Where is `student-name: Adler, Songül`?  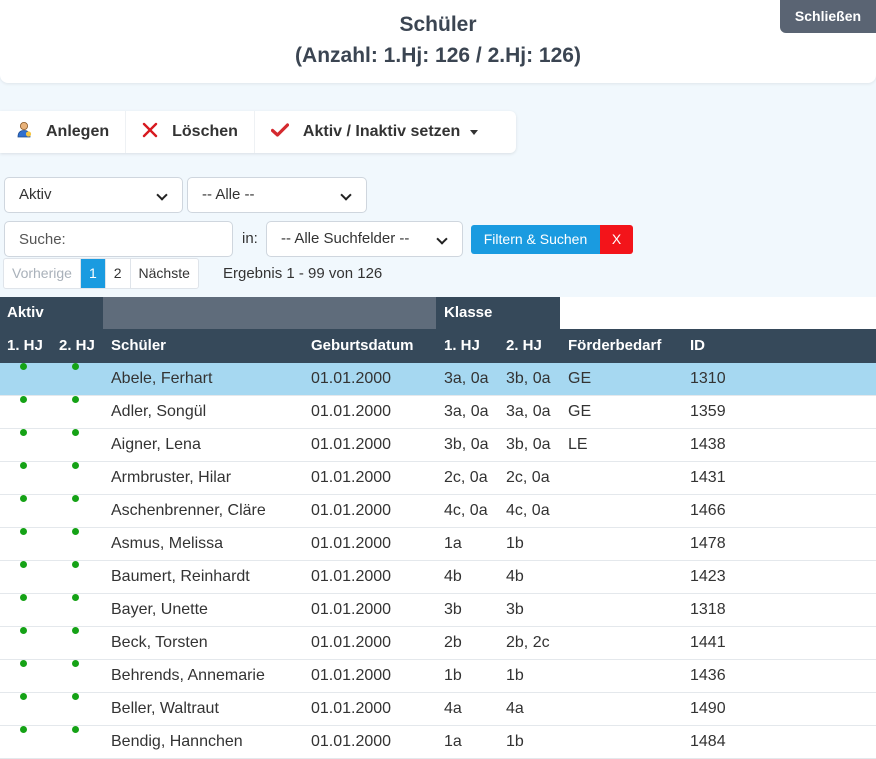
student-name: Adler, Songül is located at coordinates (159, 411).